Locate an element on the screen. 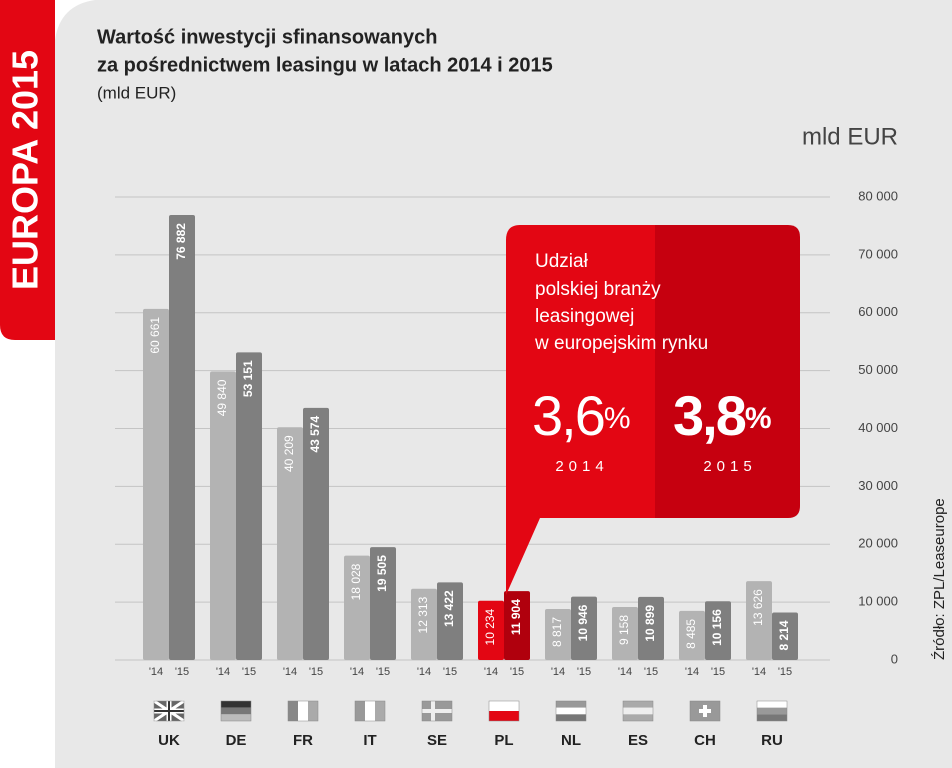  value-label: 43 574 is located at coordinates (315, 433).